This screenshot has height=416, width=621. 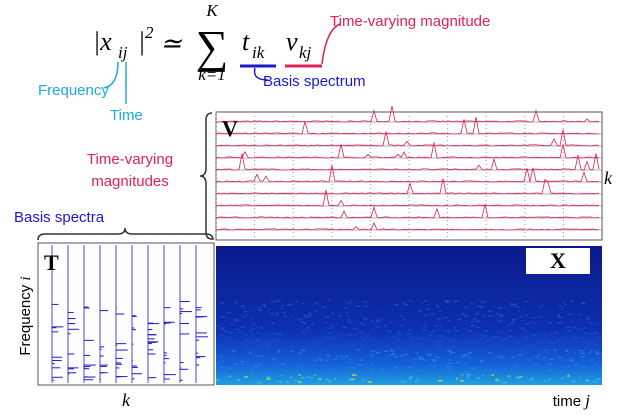 I want to click on pointer-i, so click(x=111, y=75).